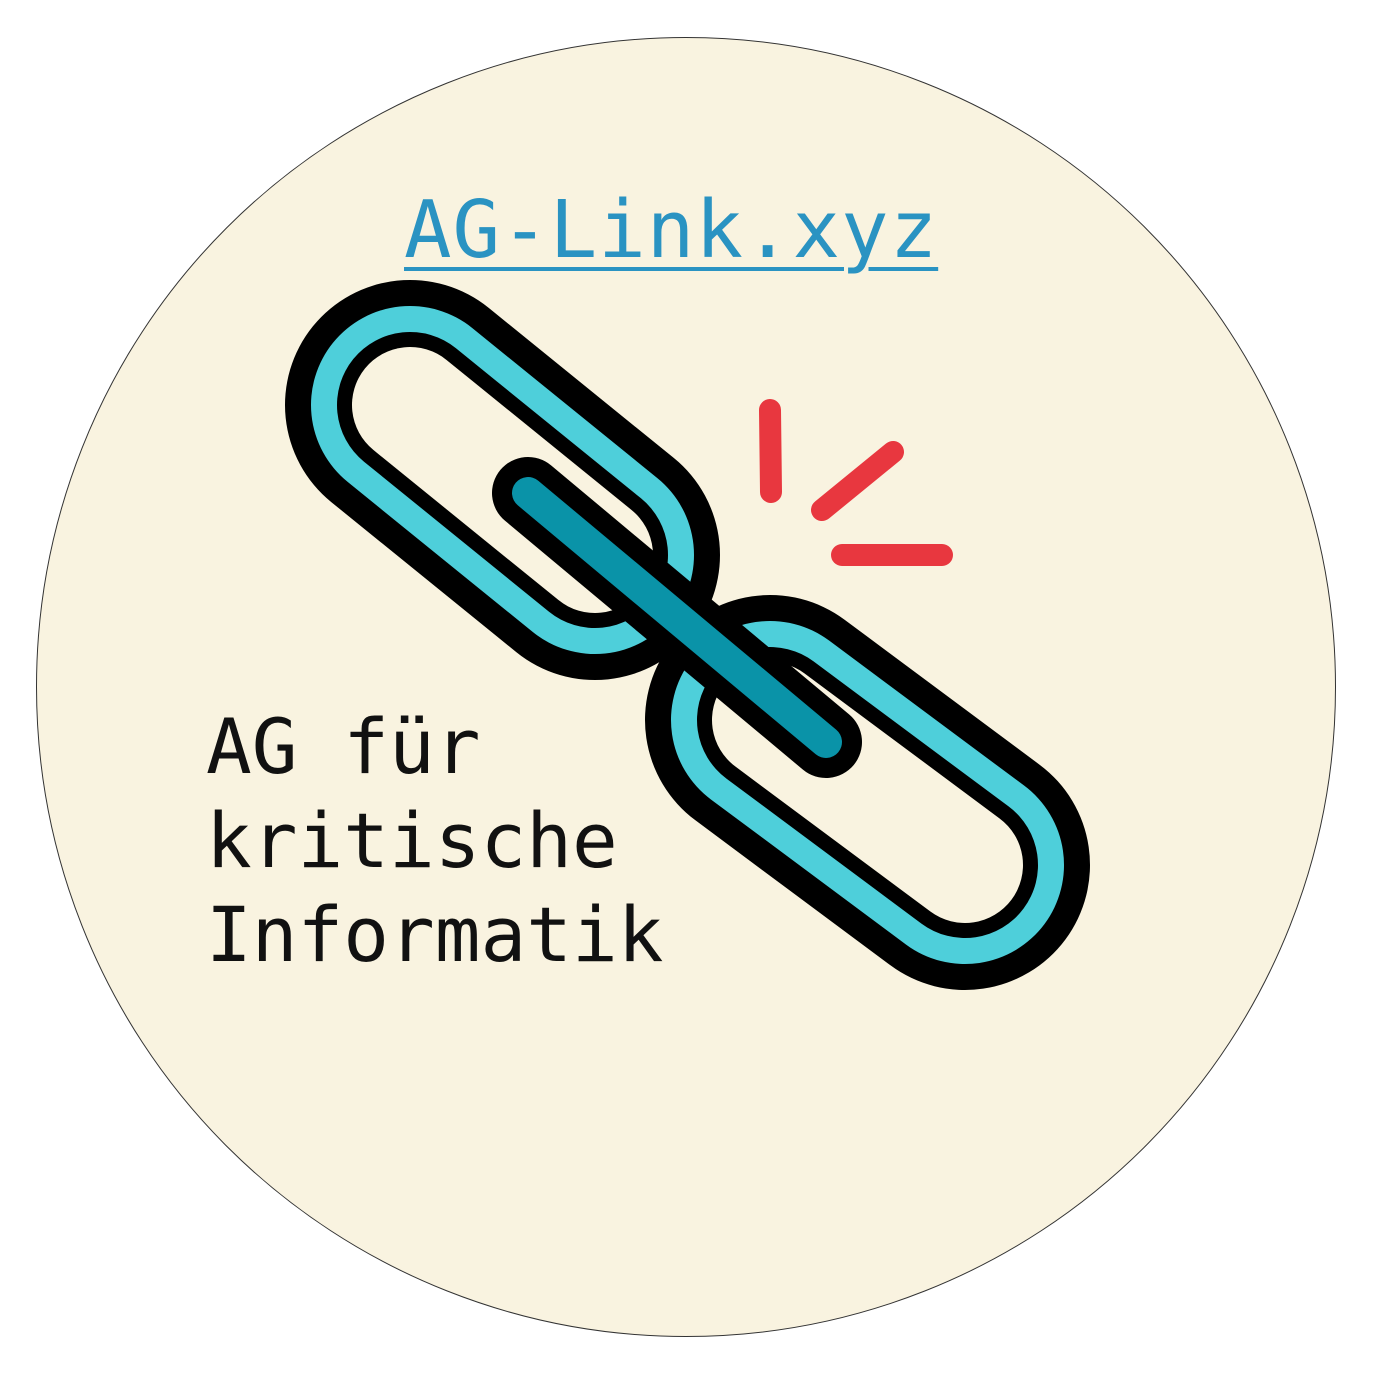  I want to click on organization-name-line-3: Informatik, so click(435, 934).